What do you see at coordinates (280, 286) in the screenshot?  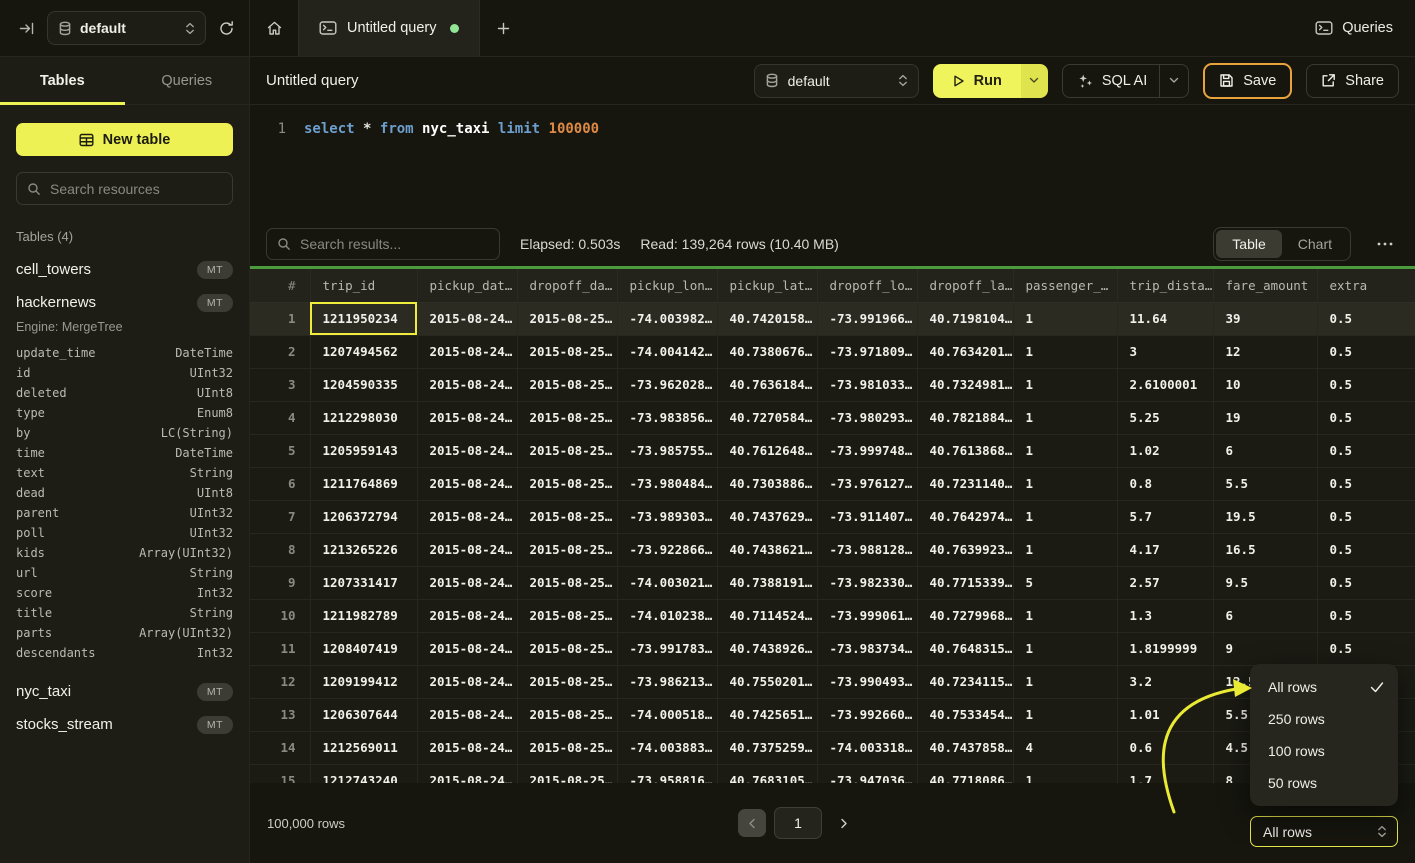 I see `column-header-row-number: #` at bounding box center [280, 286].